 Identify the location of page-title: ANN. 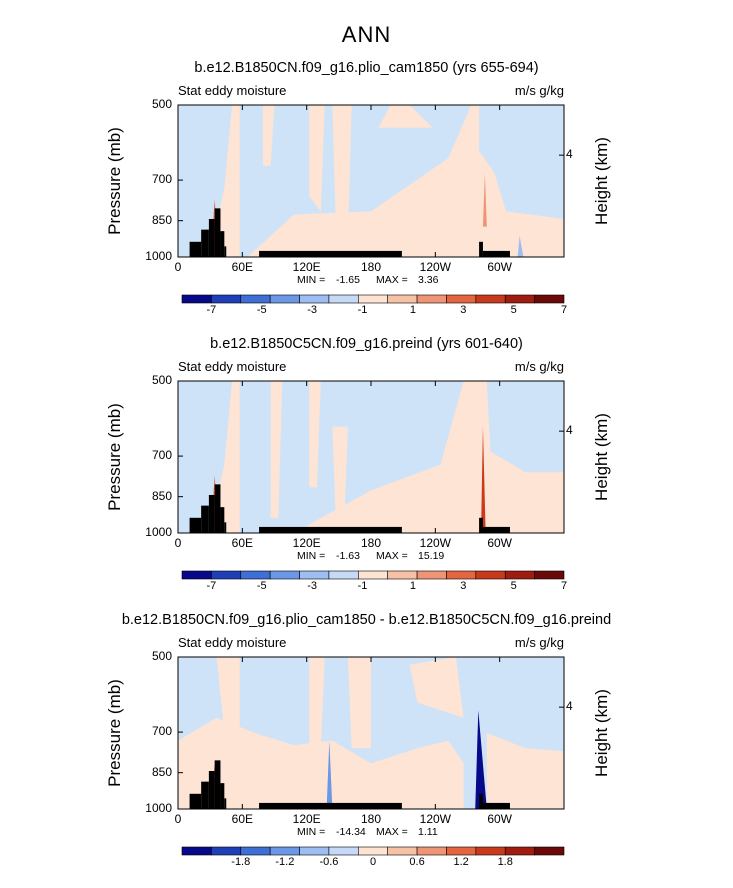
(366, 34).